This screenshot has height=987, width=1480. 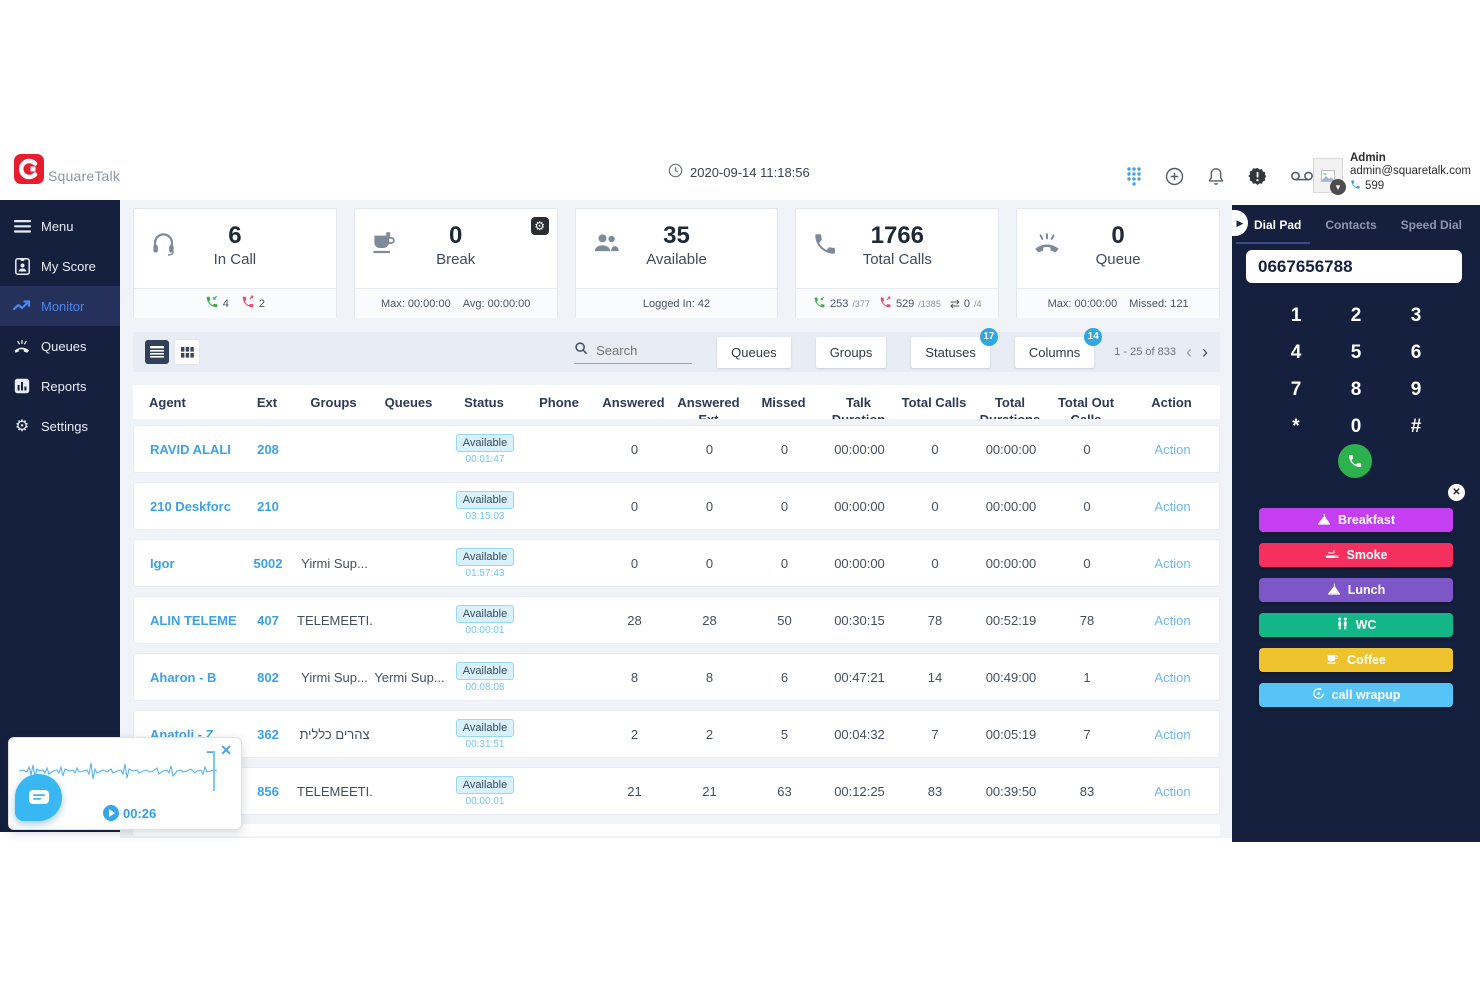 I want to click on filter-columns-button: Columns 14, so click(x=1058, y=347).